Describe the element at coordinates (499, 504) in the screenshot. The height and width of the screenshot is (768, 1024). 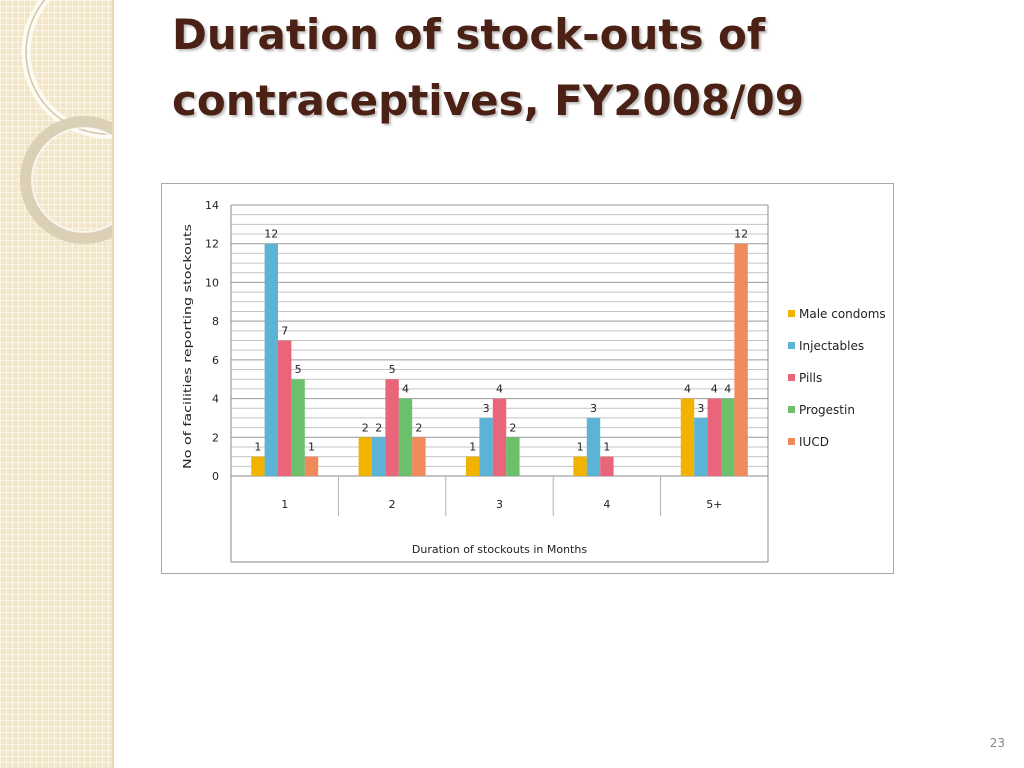
I see `x-tick-label: 3` at that location.